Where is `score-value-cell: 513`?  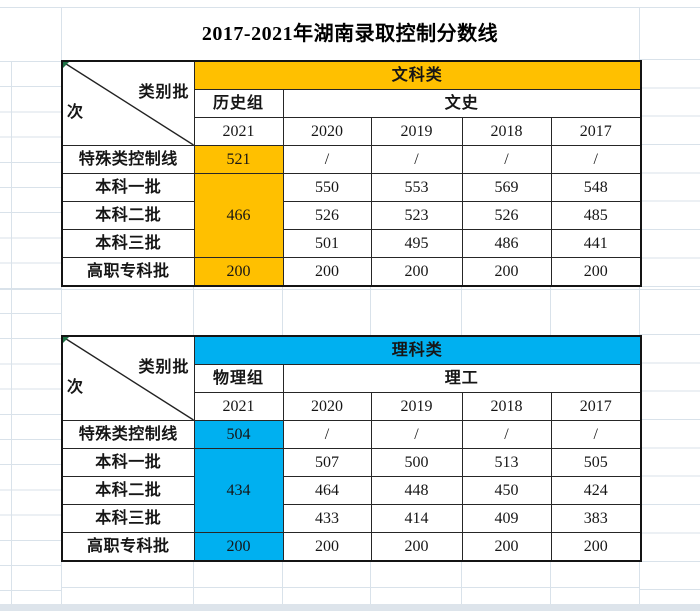
score-value-cell: 513 is located at coordinates (506, 462).